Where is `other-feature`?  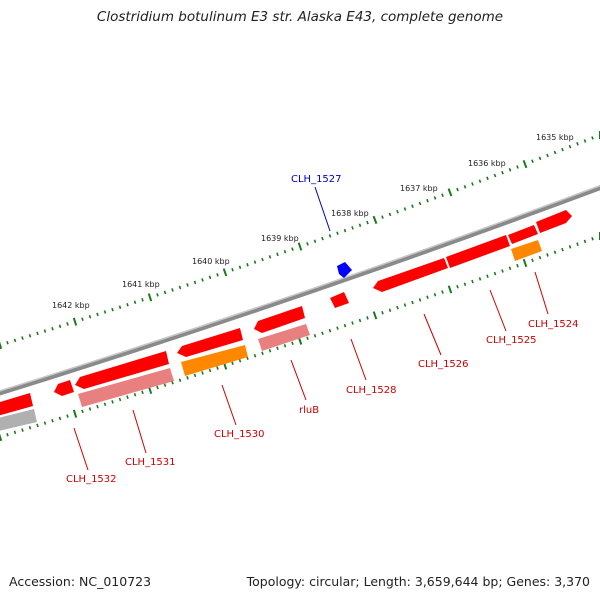 other-feature is located at coordinates (18, 421).